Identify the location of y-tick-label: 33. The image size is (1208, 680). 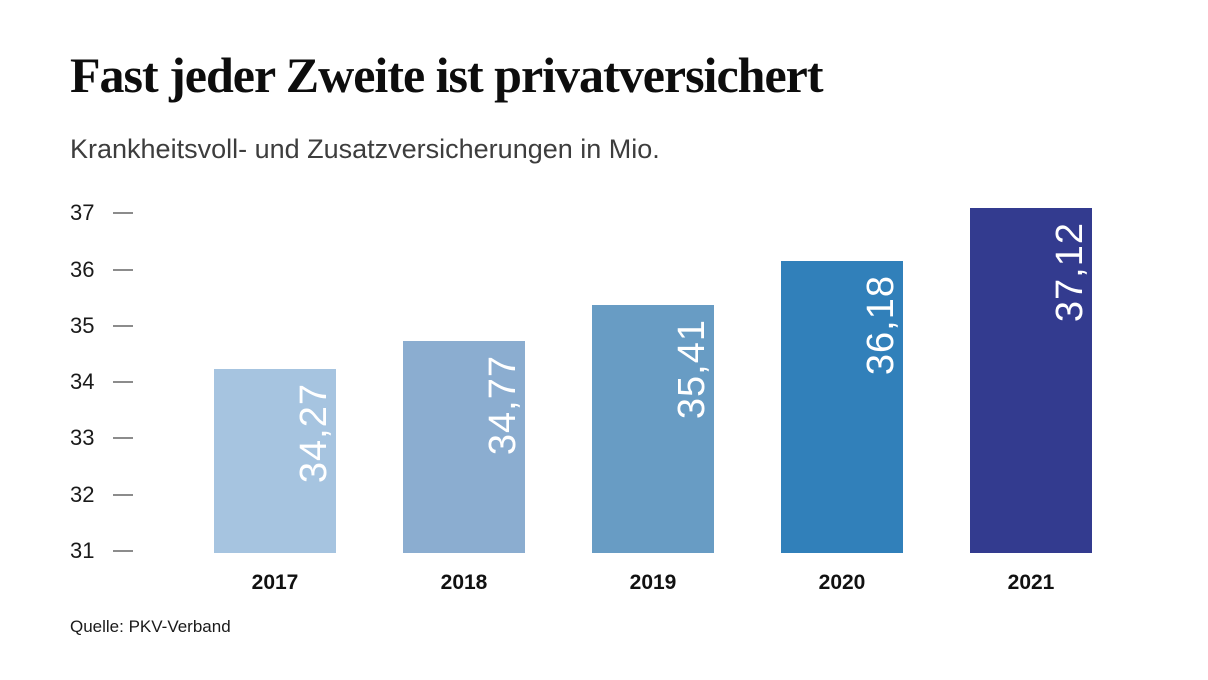
(82, 438).